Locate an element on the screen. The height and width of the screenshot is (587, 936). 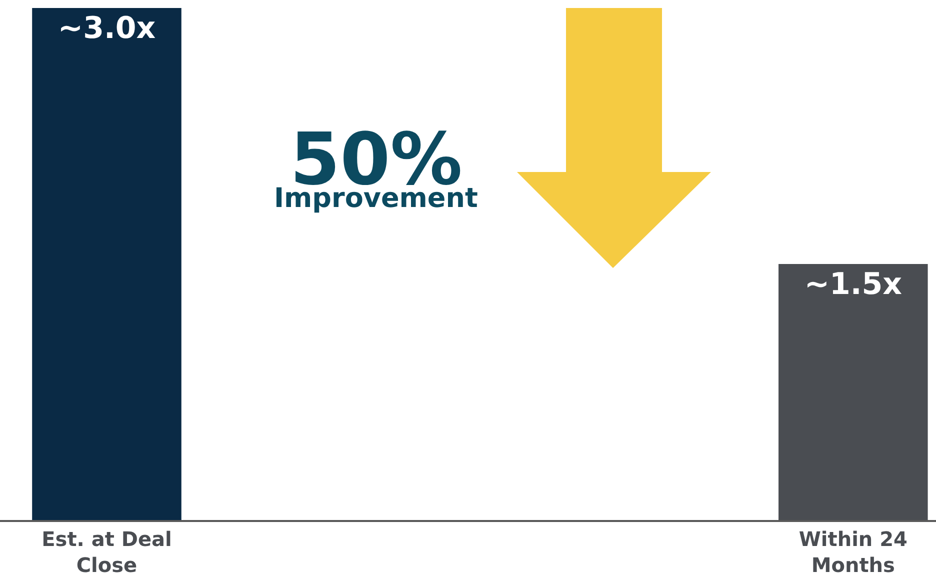
x-tick-label: Est. at Deal Close is located at coordinates (107, 552).